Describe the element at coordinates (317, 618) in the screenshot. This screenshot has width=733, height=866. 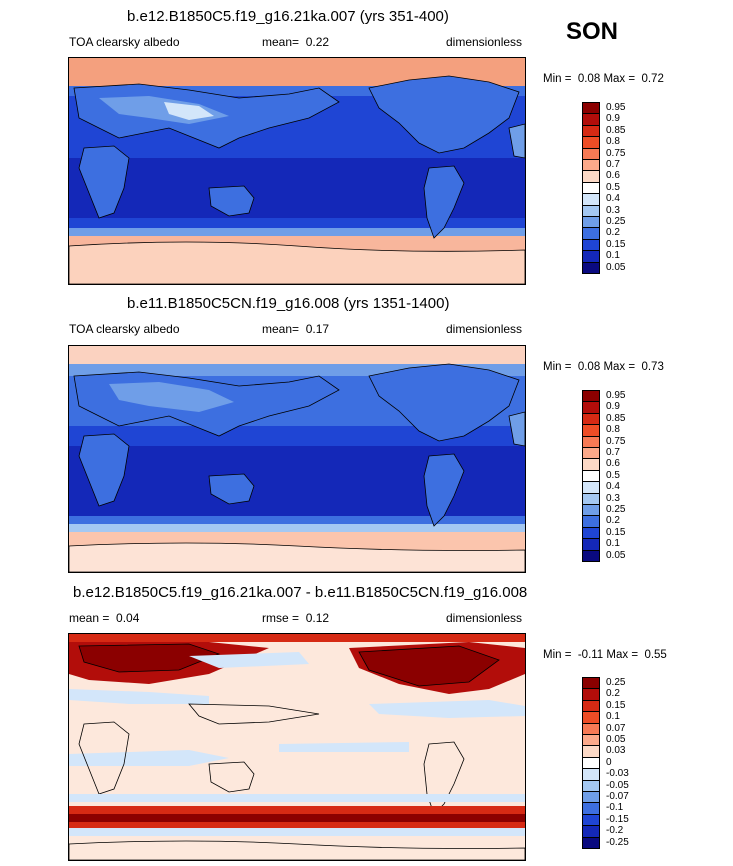
I see `panel3-rmse-value: 0.12` at that location.